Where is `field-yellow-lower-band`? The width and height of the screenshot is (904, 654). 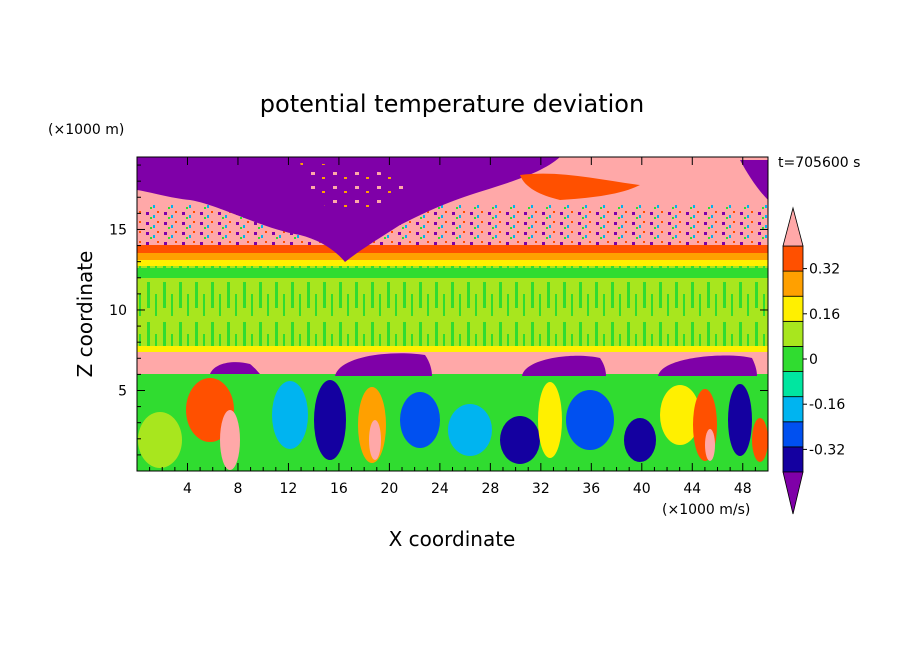 field-yellow-lower-band is located at coordinates (452, 349).